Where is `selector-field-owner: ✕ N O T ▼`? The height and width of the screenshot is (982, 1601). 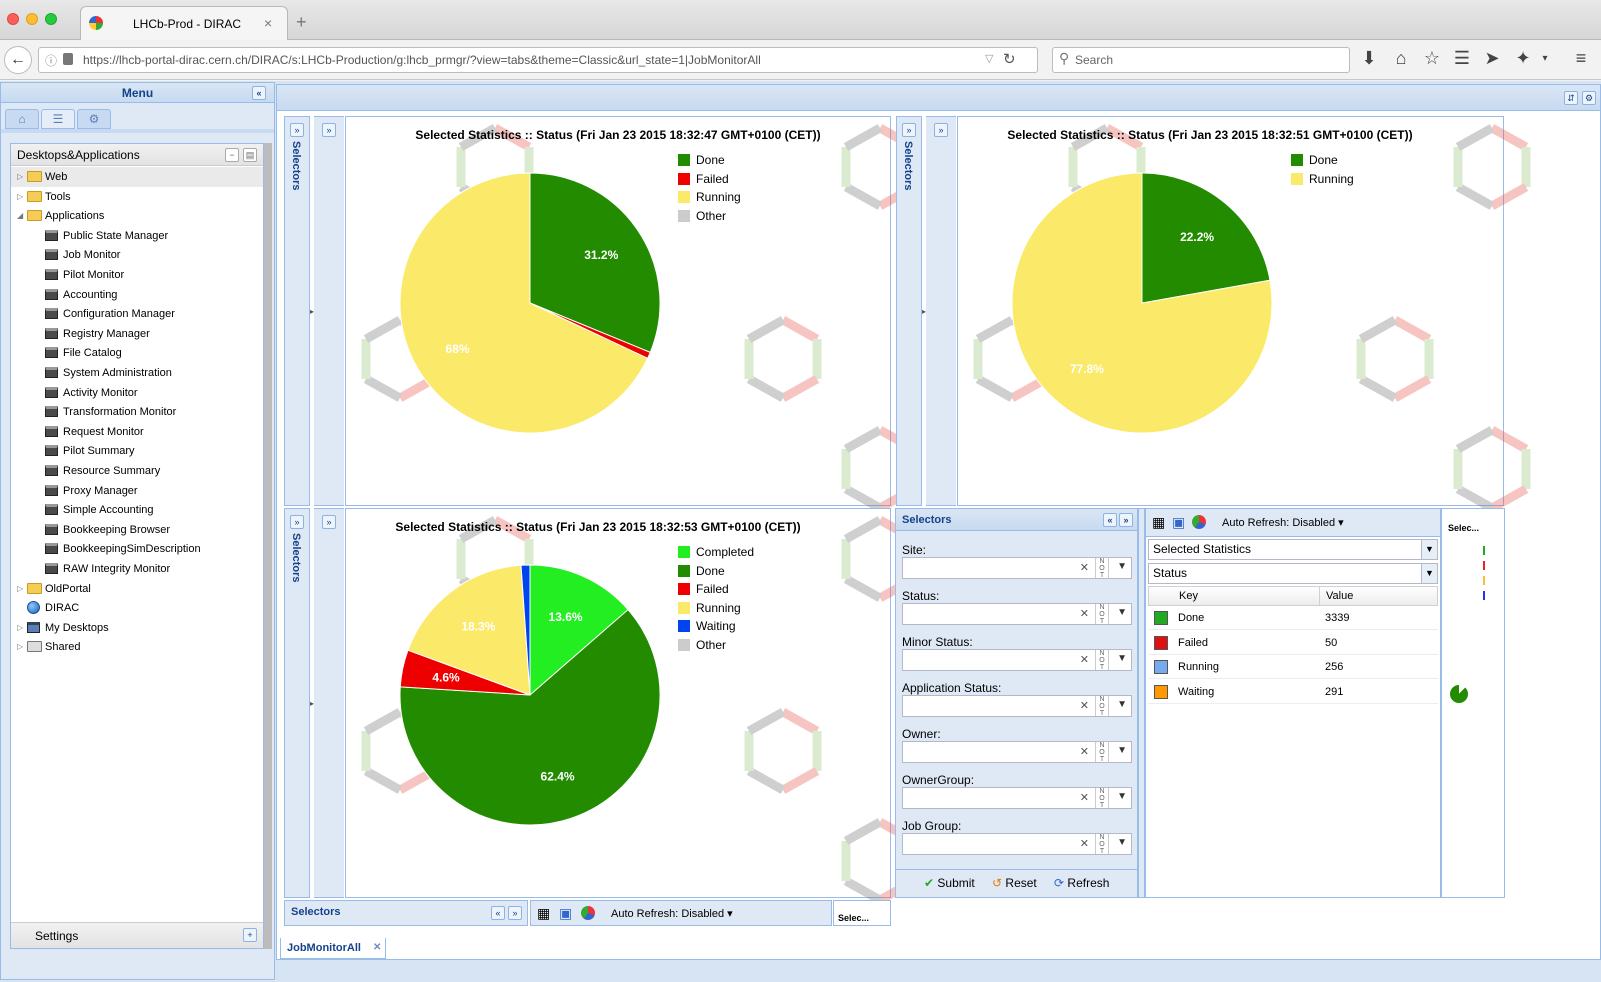 selector-field-owner: ✕ N O T ▼ is located at coordinates (1017, 752).